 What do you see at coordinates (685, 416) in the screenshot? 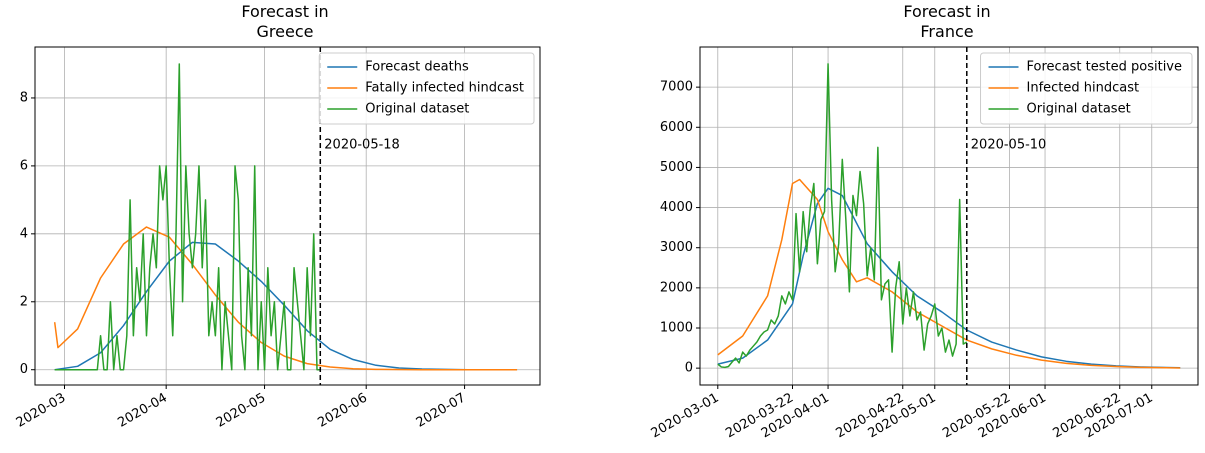
I see `x-tick-label: 2020-03-01` at bounding box center [685, 416].